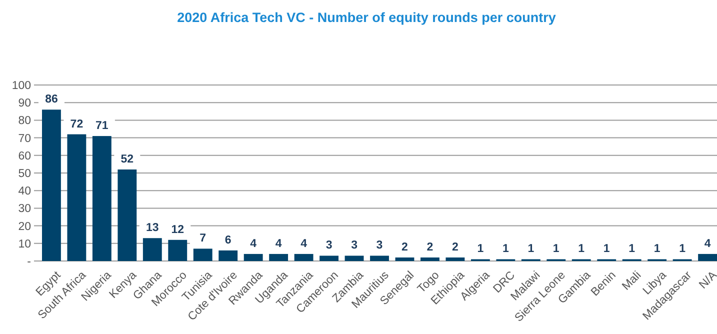 The width and height of the screenshot is (717, 334). Describe the element at coordinates (102, 126) in the screenshot. I see `data-label: 71` at that location.